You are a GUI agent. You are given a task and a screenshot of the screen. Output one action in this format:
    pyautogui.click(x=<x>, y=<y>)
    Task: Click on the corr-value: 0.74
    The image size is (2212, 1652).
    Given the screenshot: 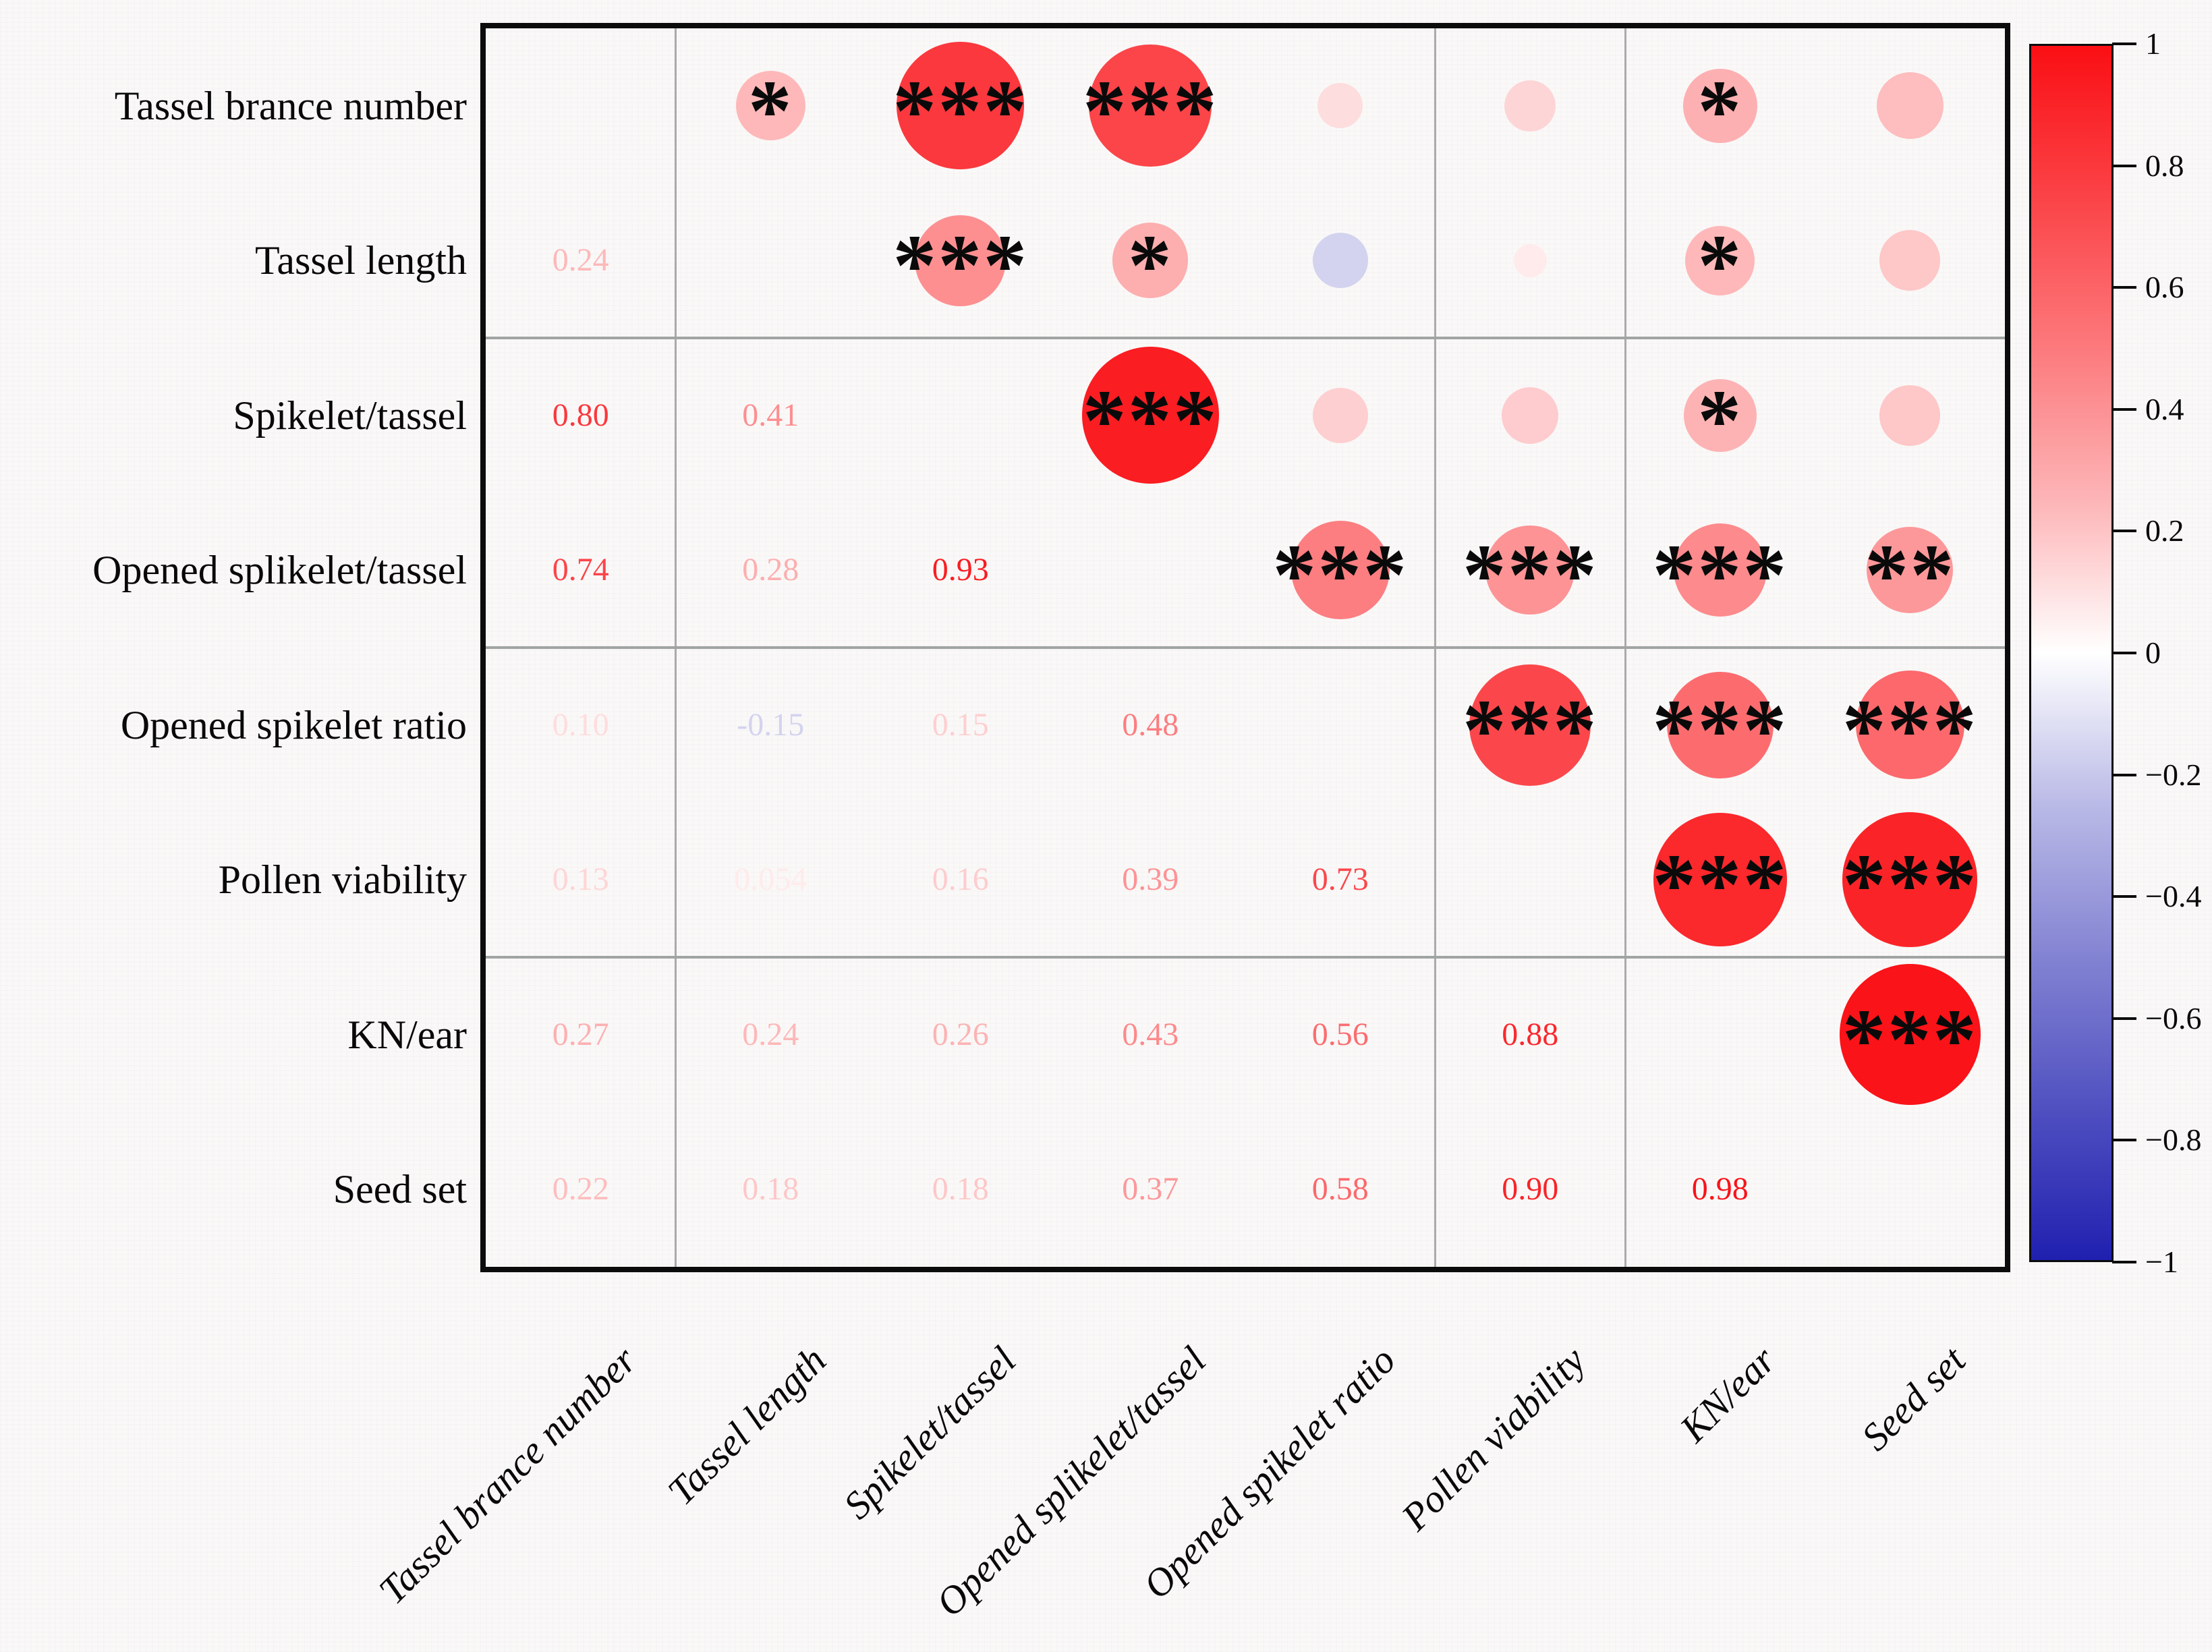 What is the action you would take?
    pyautogui.click(x=580, y=570)
    